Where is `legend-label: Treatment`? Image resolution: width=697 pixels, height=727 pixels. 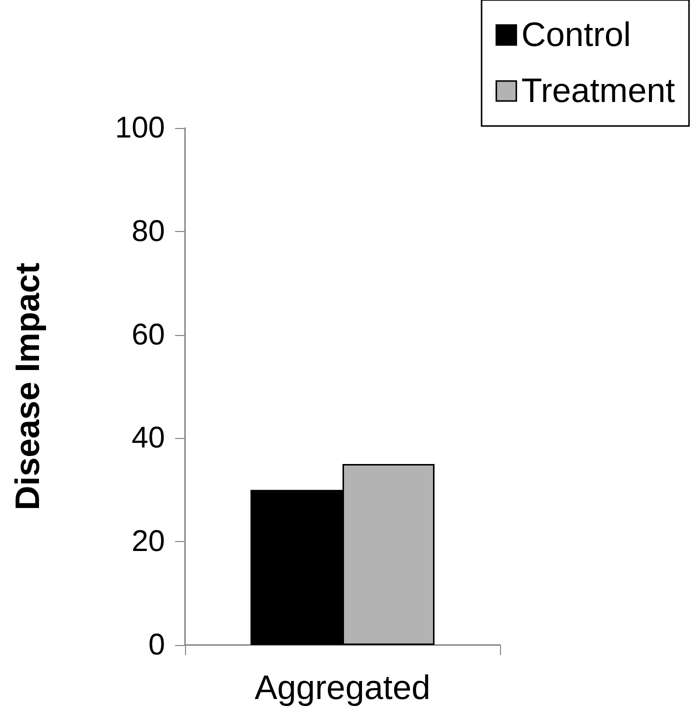
legend-label: Treatment is located at coordinates (598, 91).